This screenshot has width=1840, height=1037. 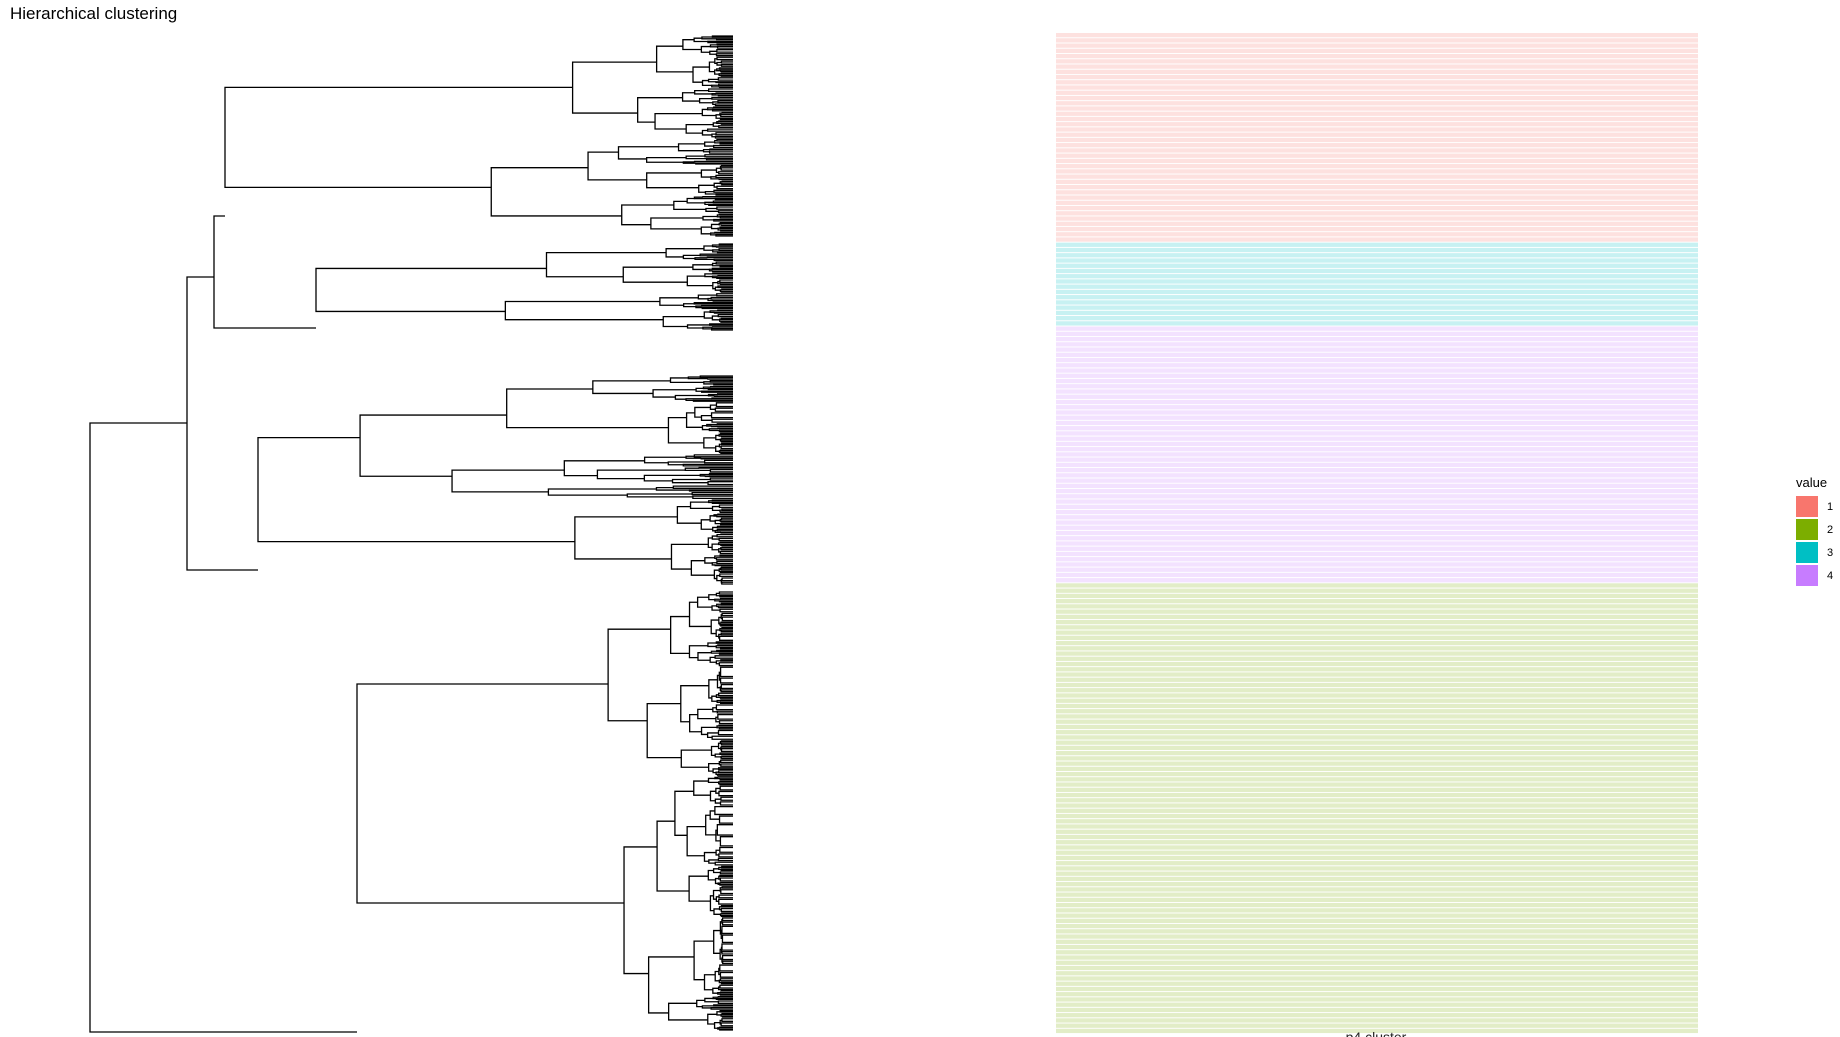 What do you see at coordinates (1812, 482) in the screenshot?
I see `legend-title: value` at bounding box center [1812, 482].